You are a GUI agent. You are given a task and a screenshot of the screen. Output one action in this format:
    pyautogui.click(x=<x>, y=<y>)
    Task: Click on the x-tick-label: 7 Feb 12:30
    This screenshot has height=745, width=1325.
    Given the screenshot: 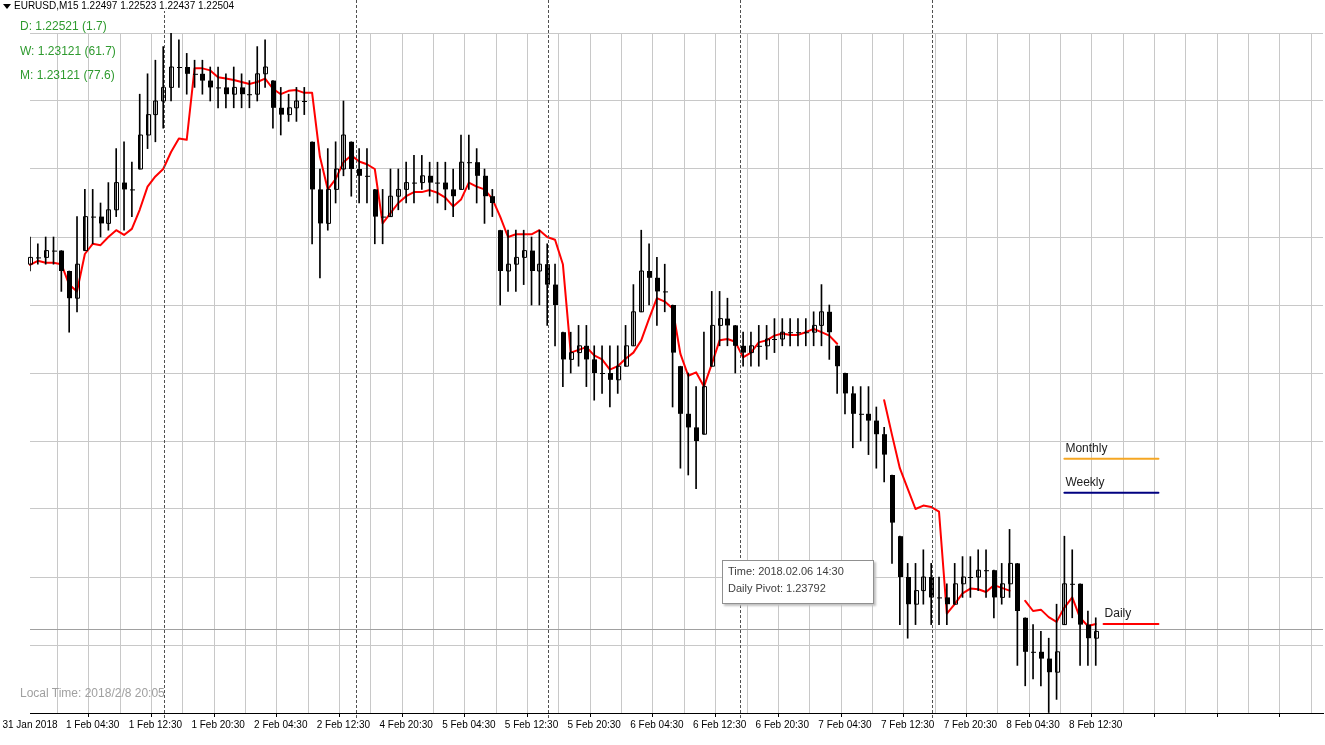 What is the action you would take?
    pyautogui.click(x=907, y=724)
    